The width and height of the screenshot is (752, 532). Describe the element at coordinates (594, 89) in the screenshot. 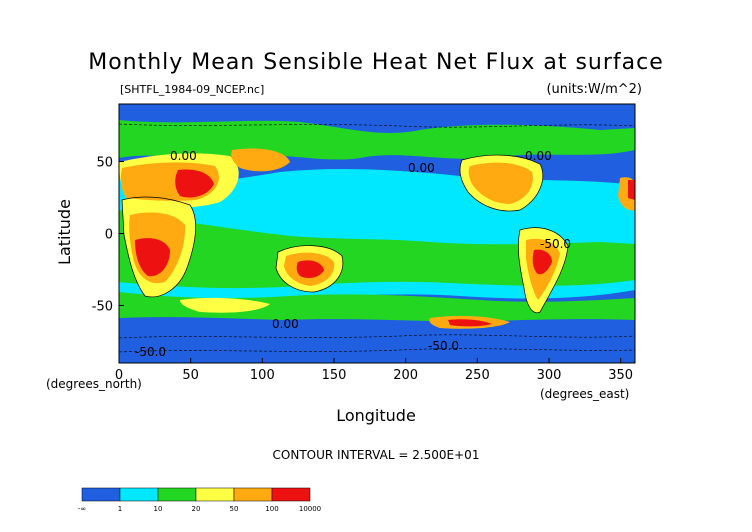

I see `chart-units: (units:W/m^2)` at that location.